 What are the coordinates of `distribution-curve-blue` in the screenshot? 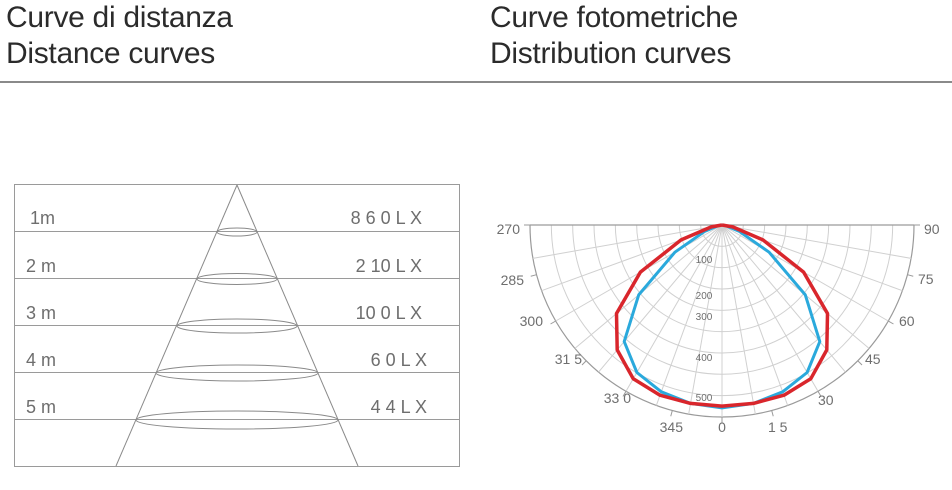 It's located at (722, 316).